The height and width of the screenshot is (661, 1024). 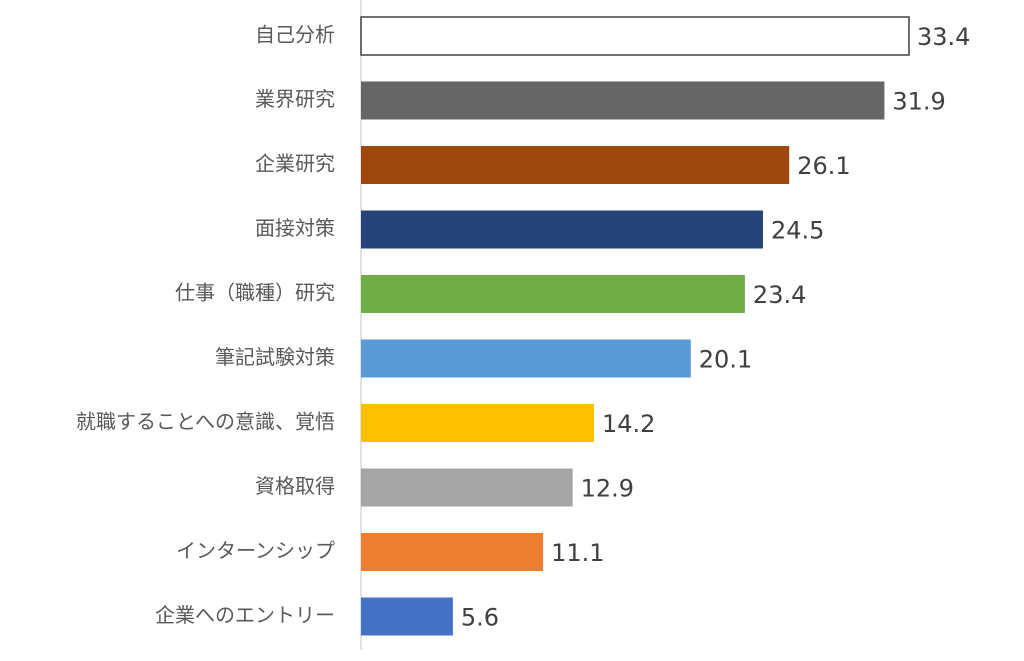 I want to click on category-label: 仕事（職種）研究, so click(x=255, y=293).